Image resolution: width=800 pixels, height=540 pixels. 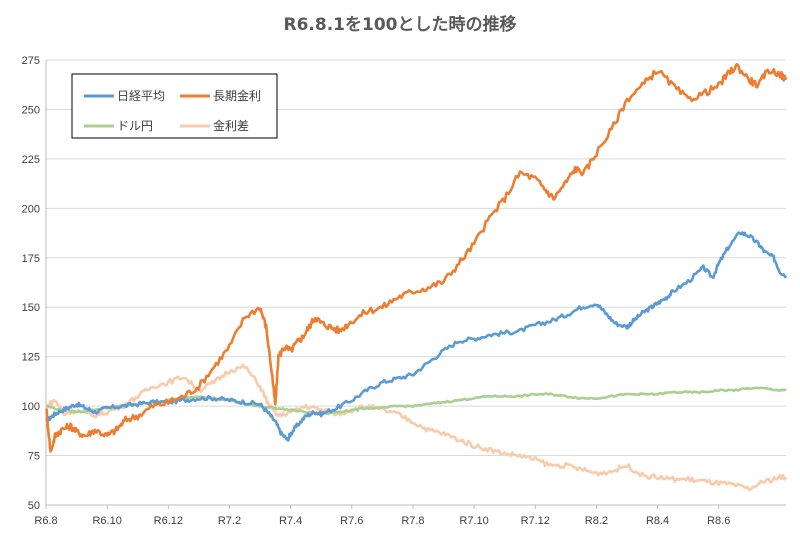 What do you see at coordinates (718, 521) in the screenshot?
I see `x-tick-label: R8.6` at bounding box center [718, 521].